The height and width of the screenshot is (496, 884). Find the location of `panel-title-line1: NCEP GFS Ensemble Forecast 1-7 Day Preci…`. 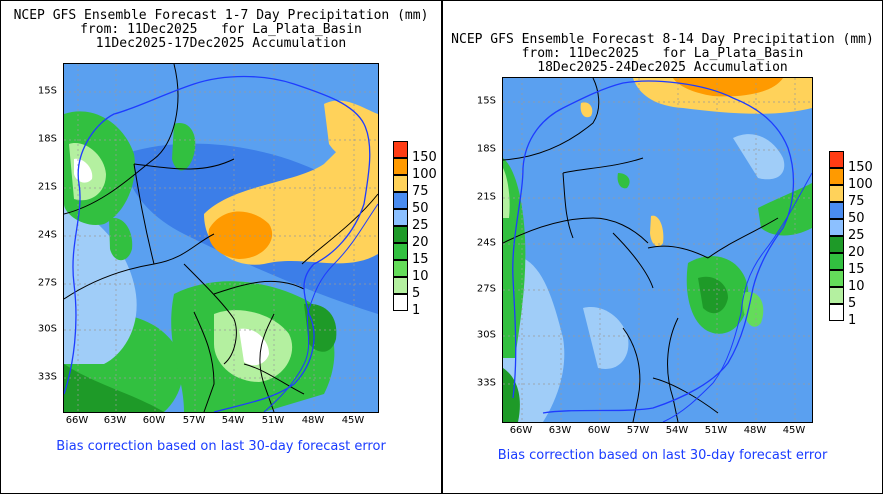

panel-title-line1: NCEP GFS Ensemble Forecast 1-7 Day Preci… is located at coordinates (221, 15).